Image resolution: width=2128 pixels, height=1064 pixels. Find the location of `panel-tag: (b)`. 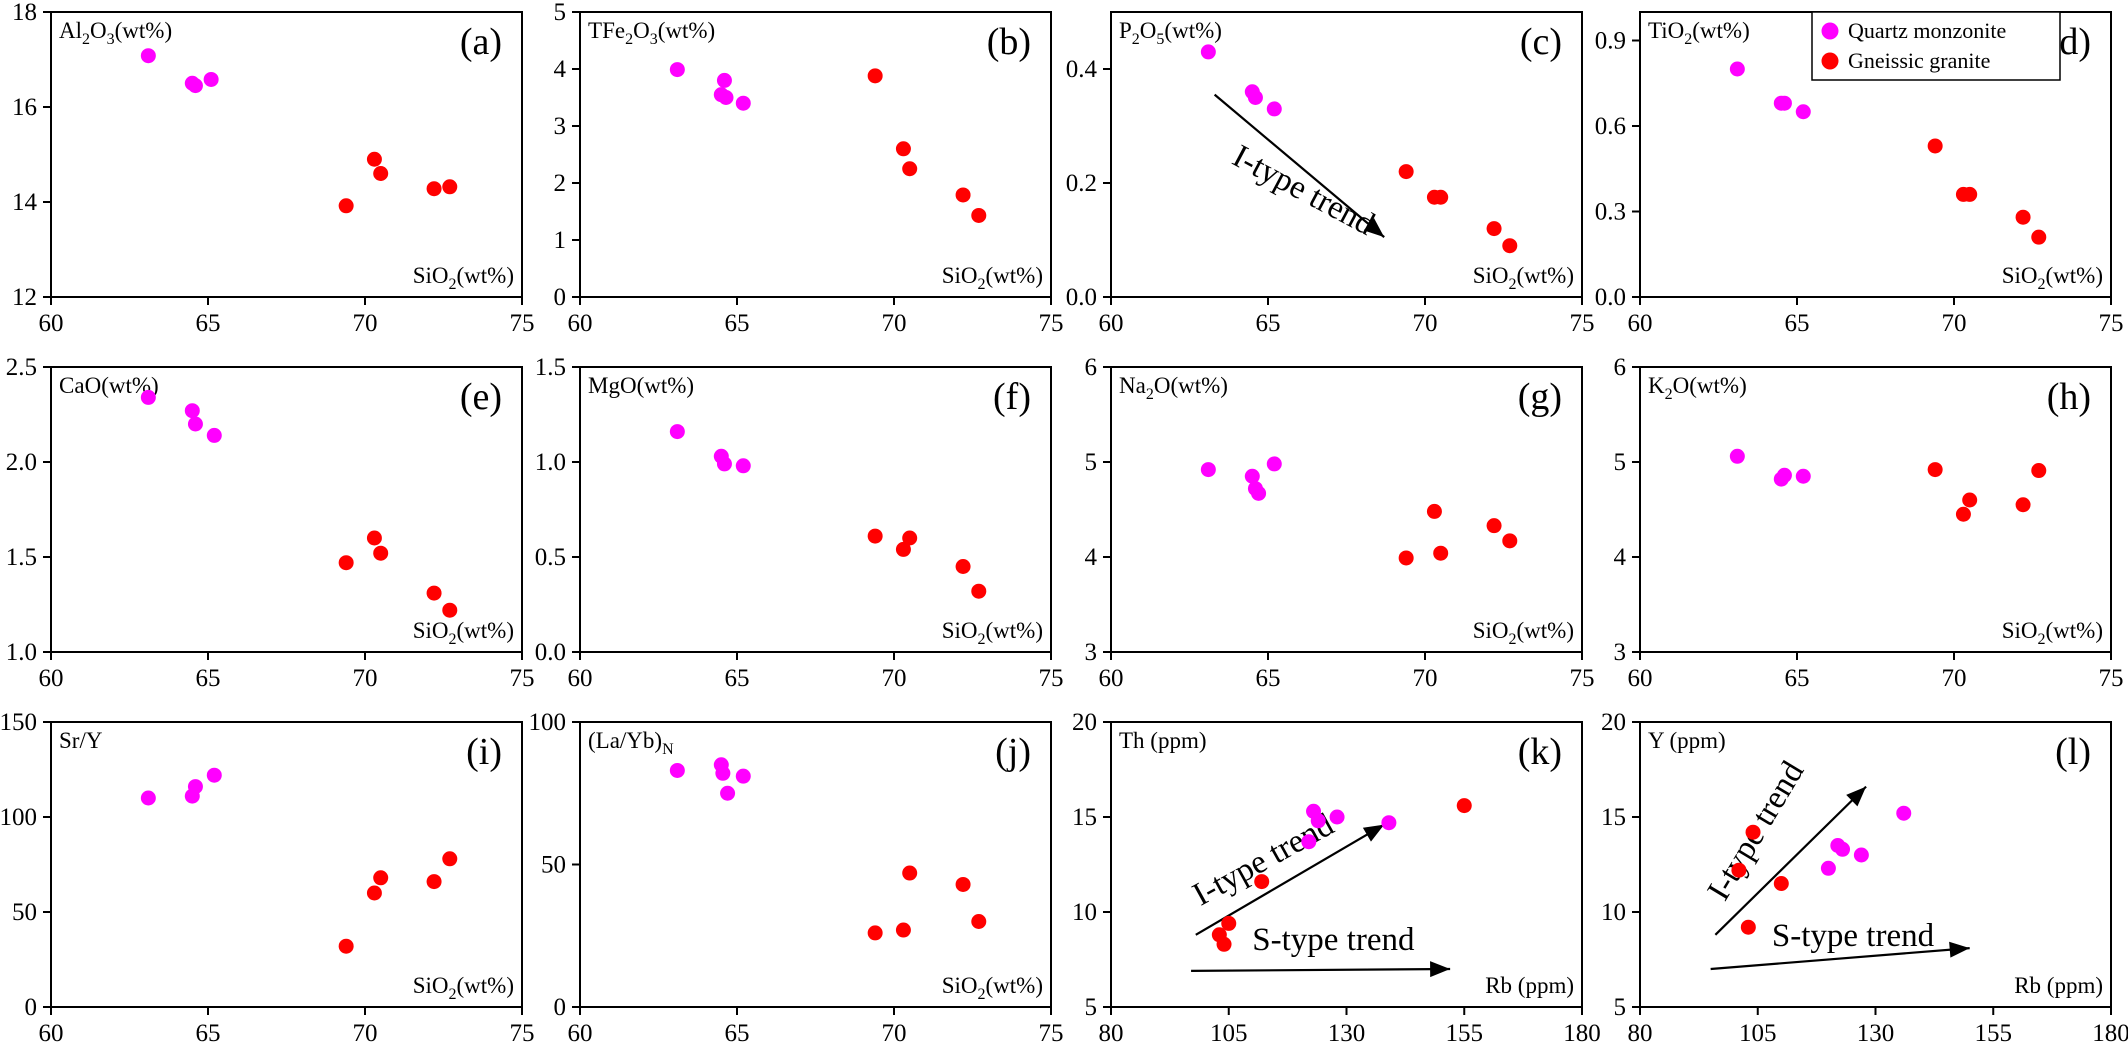

panel-tag: (b) is located at coordinates (1009, 42).